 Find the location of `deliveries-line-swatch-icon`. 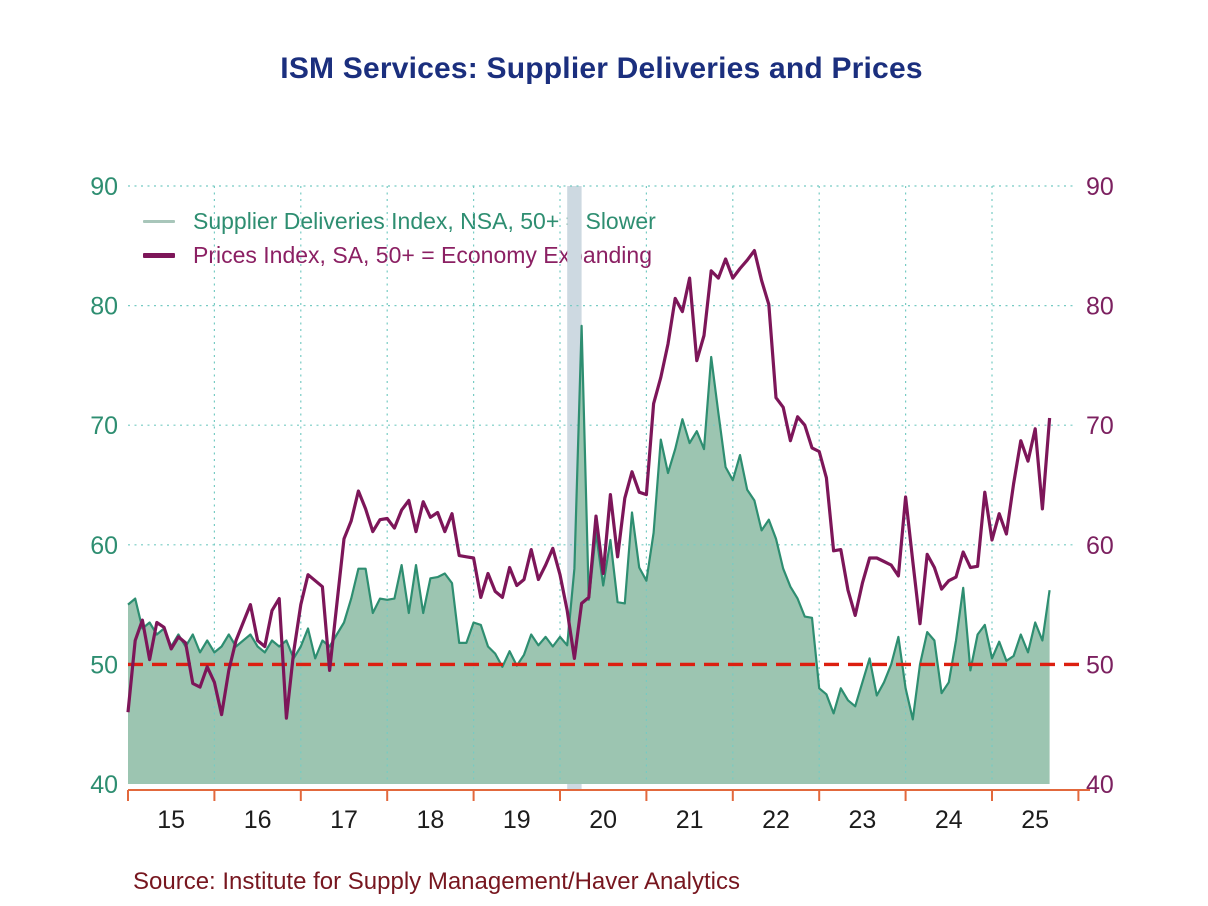

deliveries-line-swatch-icon is located at coordinates (159, 221).